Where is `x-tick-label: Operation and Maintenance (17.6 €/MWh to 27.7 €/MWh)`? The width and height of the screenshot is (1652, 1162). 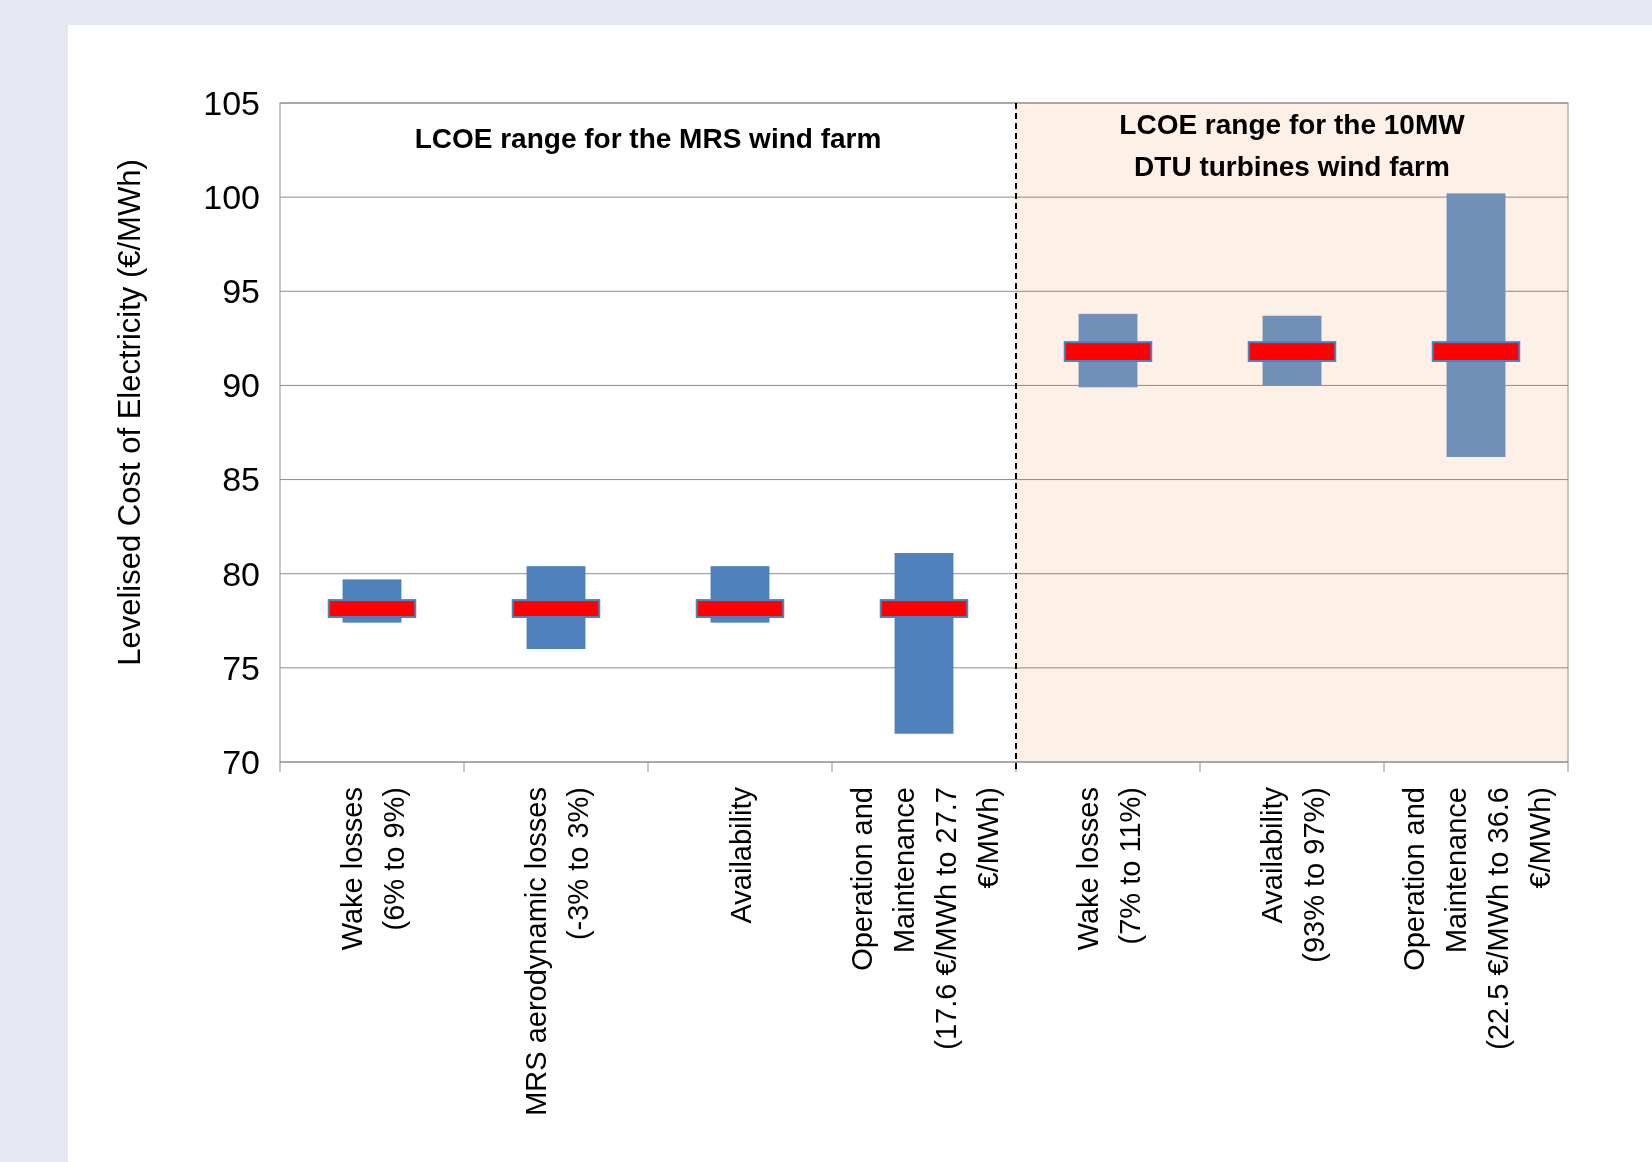
x-tick-label: Operation and Maintenance (17.6 €/MWh to 27.7 €/MWh) is located at coordinates (925, 918).